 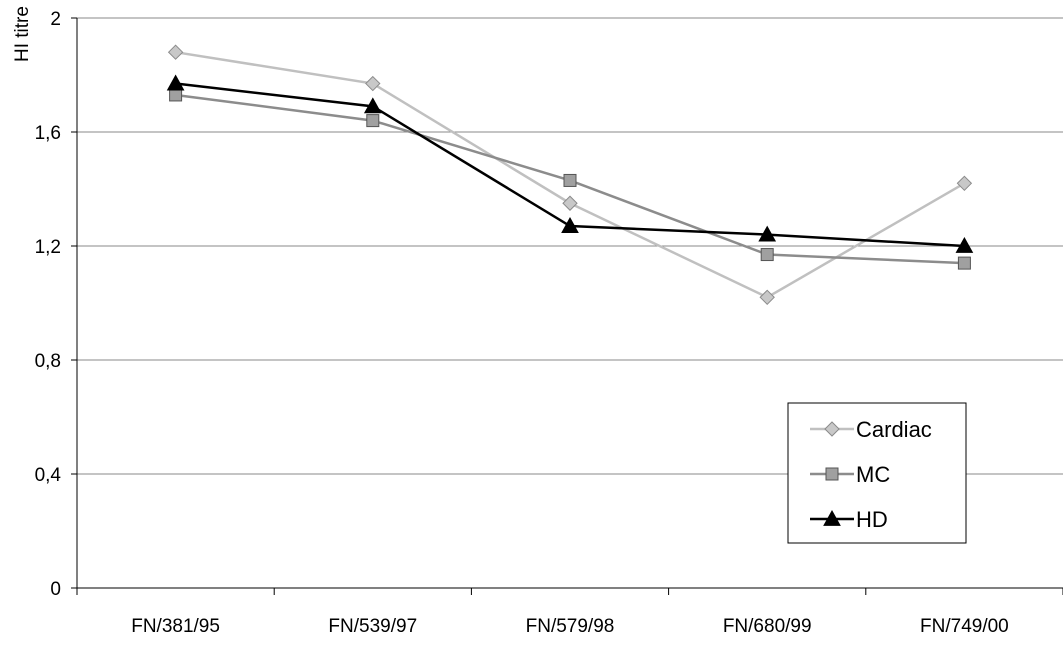 I want to click on legend: Cardiac MC HD, so click(x=877, y=473).